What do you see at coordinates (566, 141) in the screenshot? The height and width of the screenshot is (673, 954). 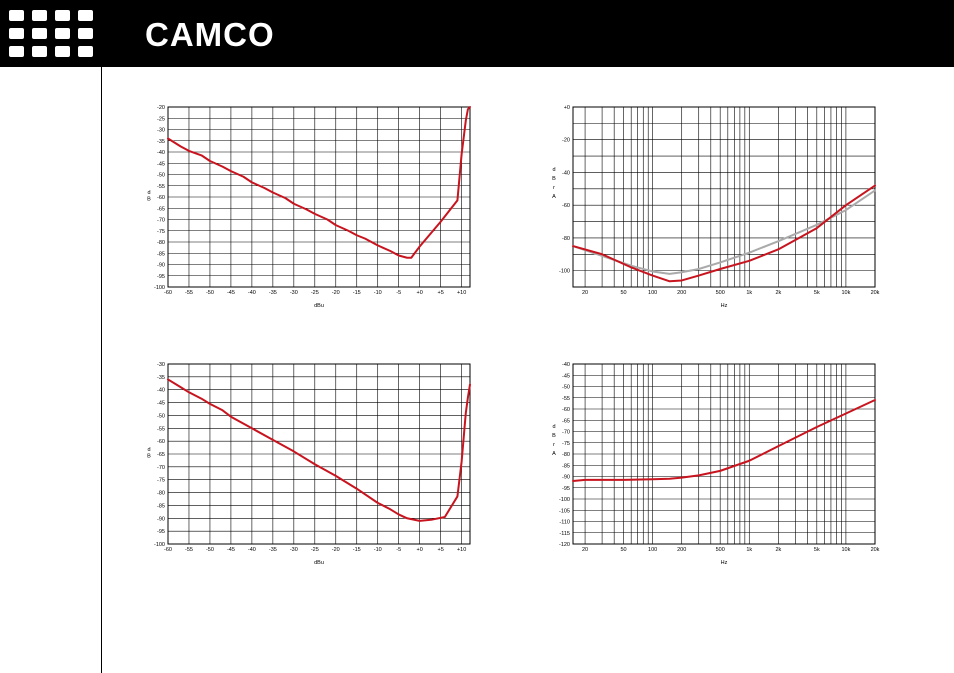 I see `y-tick-label: -20` at bounding box center [566, 141].